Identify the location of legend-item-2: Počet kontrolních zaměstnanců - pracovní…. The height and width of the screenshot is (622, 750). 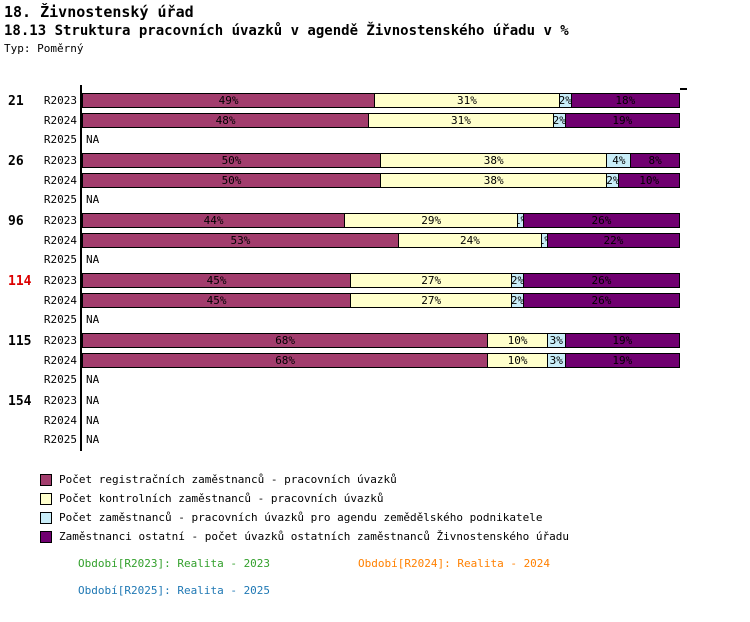
(212, 498).